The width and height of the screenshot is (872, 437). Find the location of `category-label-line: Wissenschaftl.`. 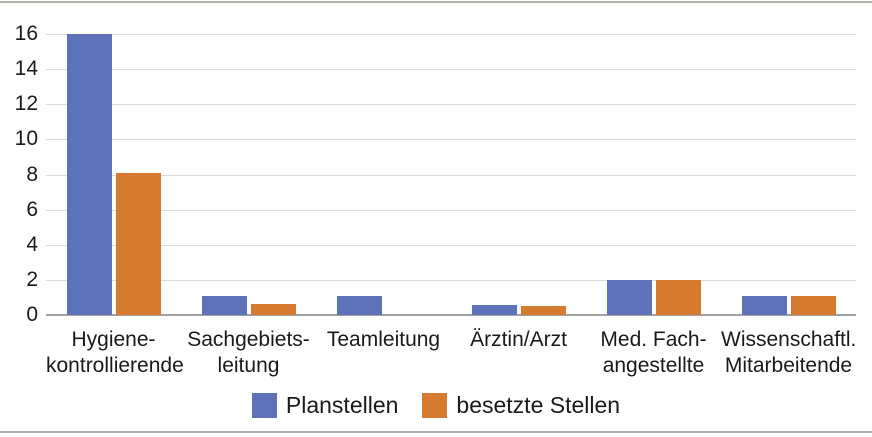

category-label-line: Wissenschaftl. is located at coordinates (789, 339).